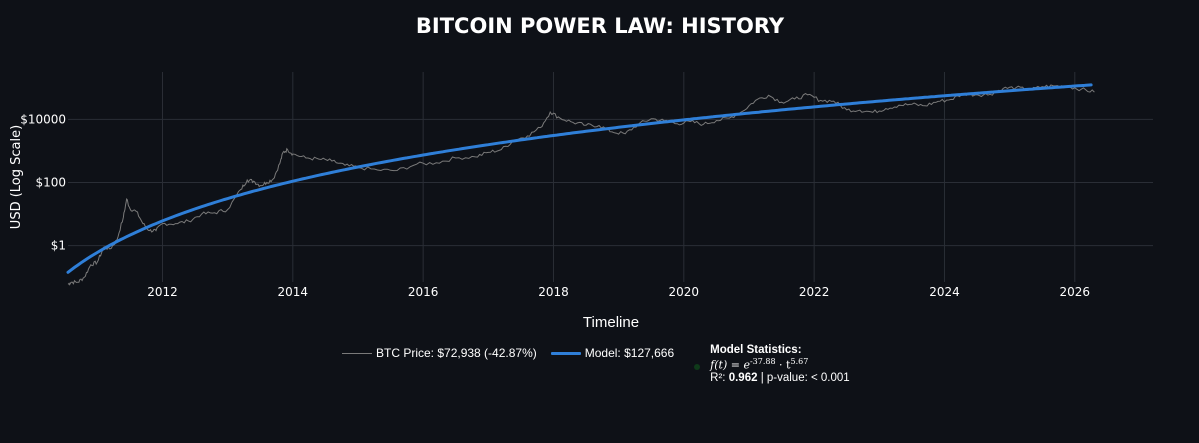  What do you see at coordinates (553, 292) in the screenshot?
I see `x-tick-label: 2018` at bounding box center [553, 292].